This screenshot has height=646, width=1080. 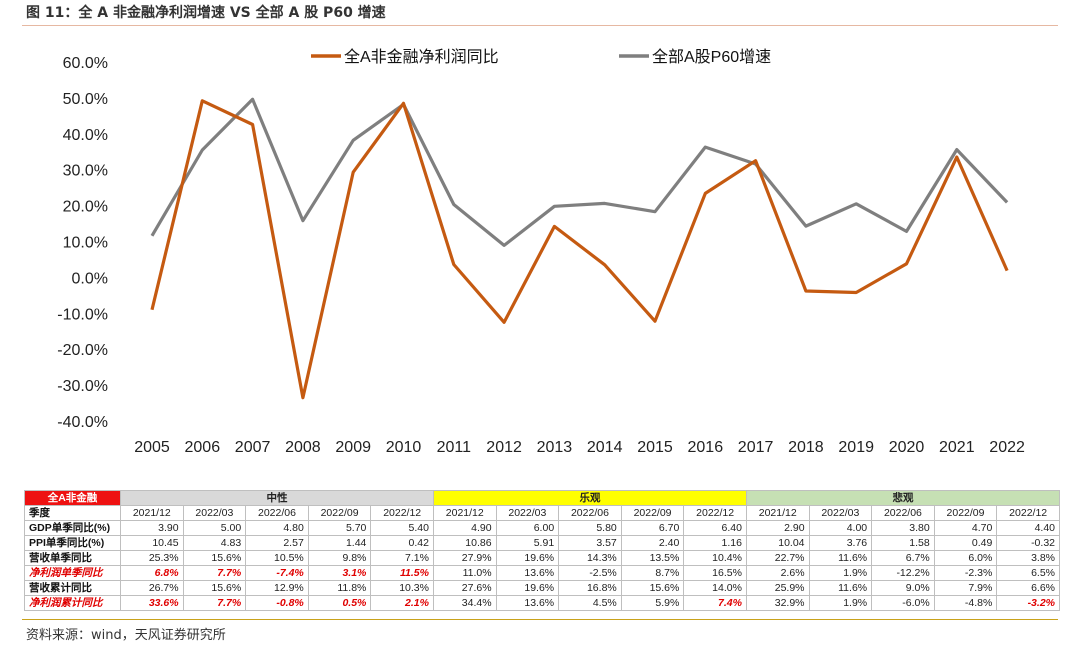 I want to click on legend-label: 全A非金融净利润同比, so click(x=421, y=57).